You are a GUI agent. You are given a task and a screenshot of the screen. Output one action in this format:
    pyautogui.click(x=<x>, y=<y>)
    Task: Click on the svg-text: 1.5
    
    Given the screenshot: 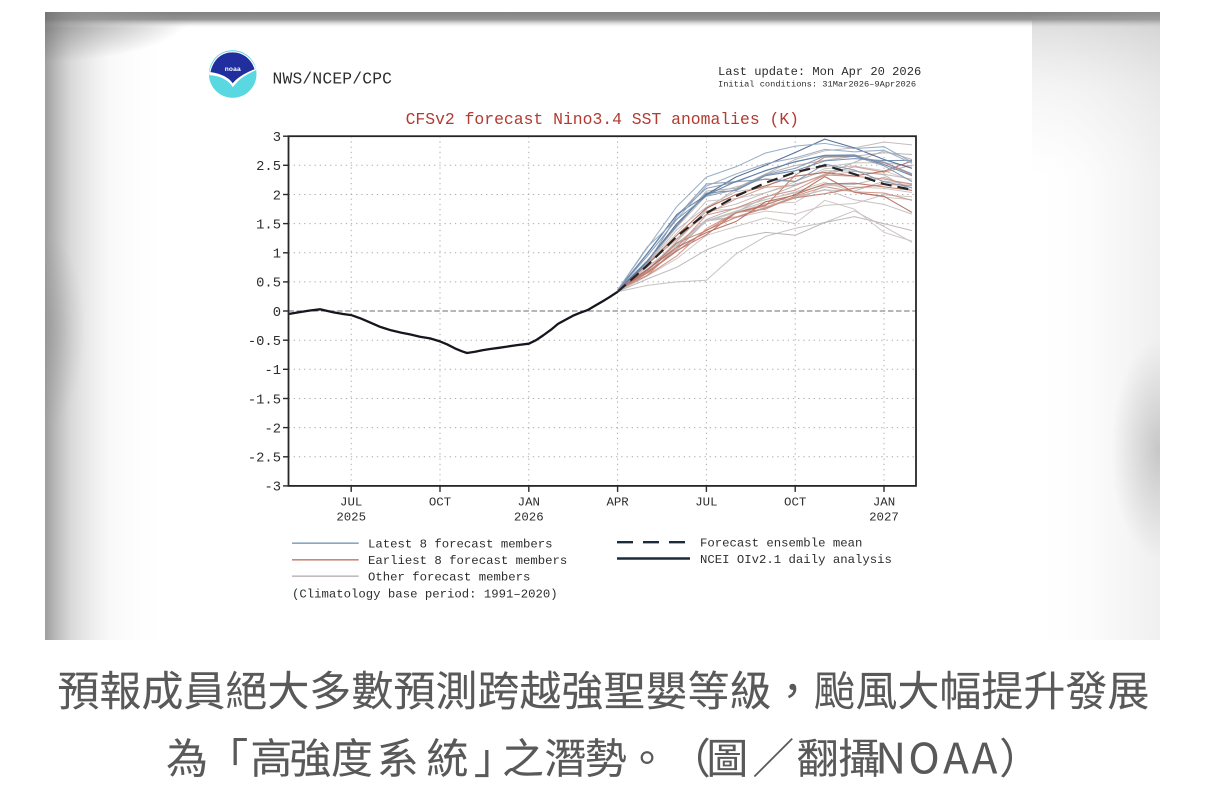 What is the action you would take?
    pyautogui.click(x=268, y=225)
    